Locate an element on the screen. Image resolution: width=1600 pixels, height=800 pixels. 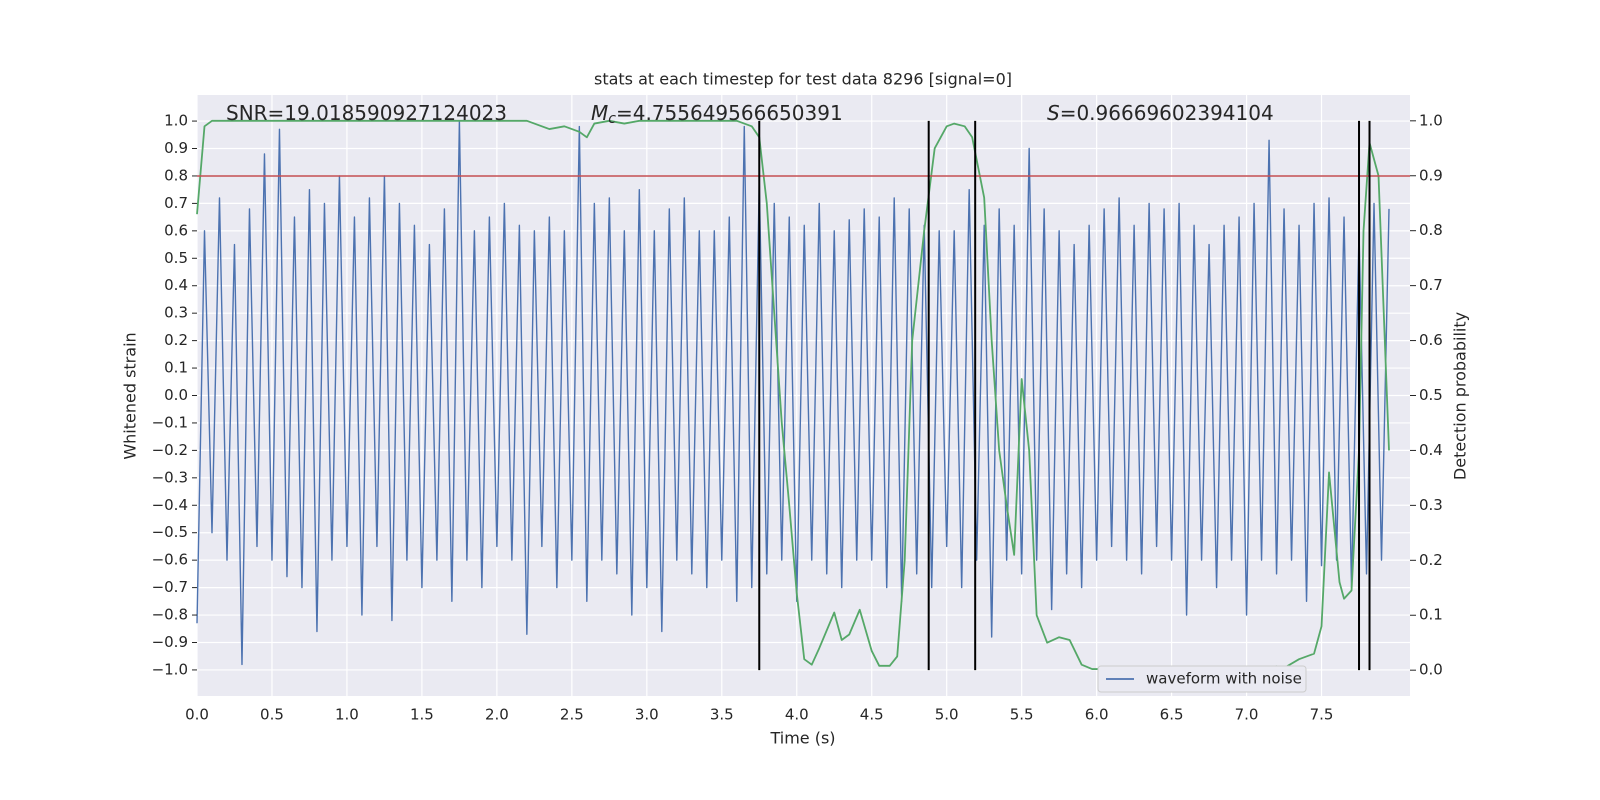
y-tick-label: −0.2 is located at coordinates (170, 450).